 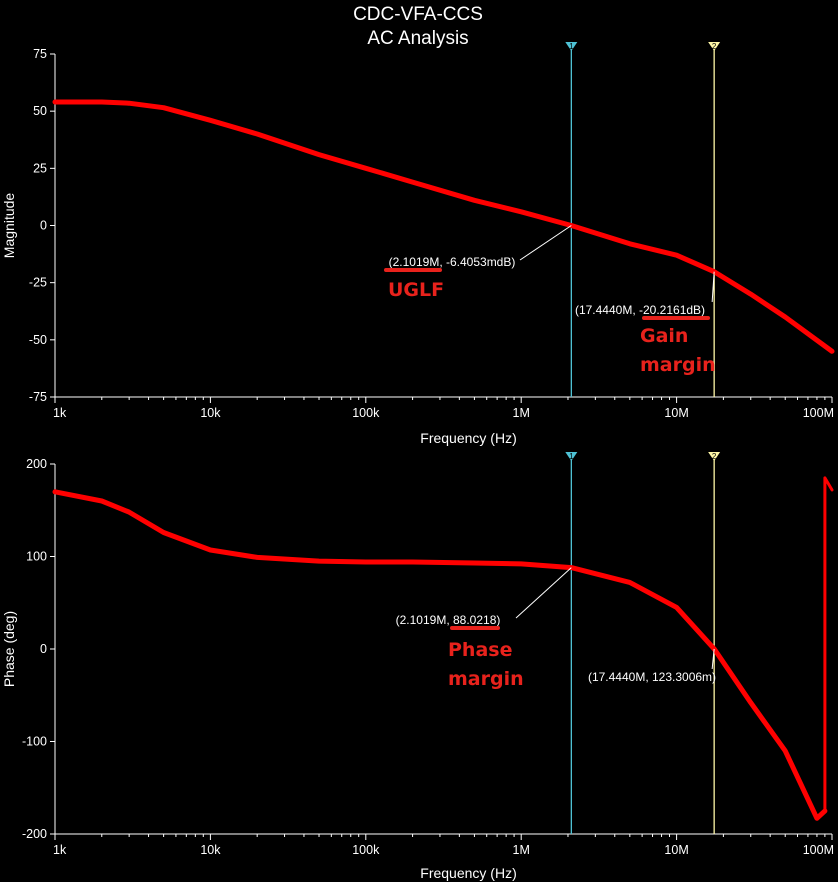 What do you see at coordinates (828, 644) in the screenshot?
I see `phase-trace` at bounding box center [828, 644].